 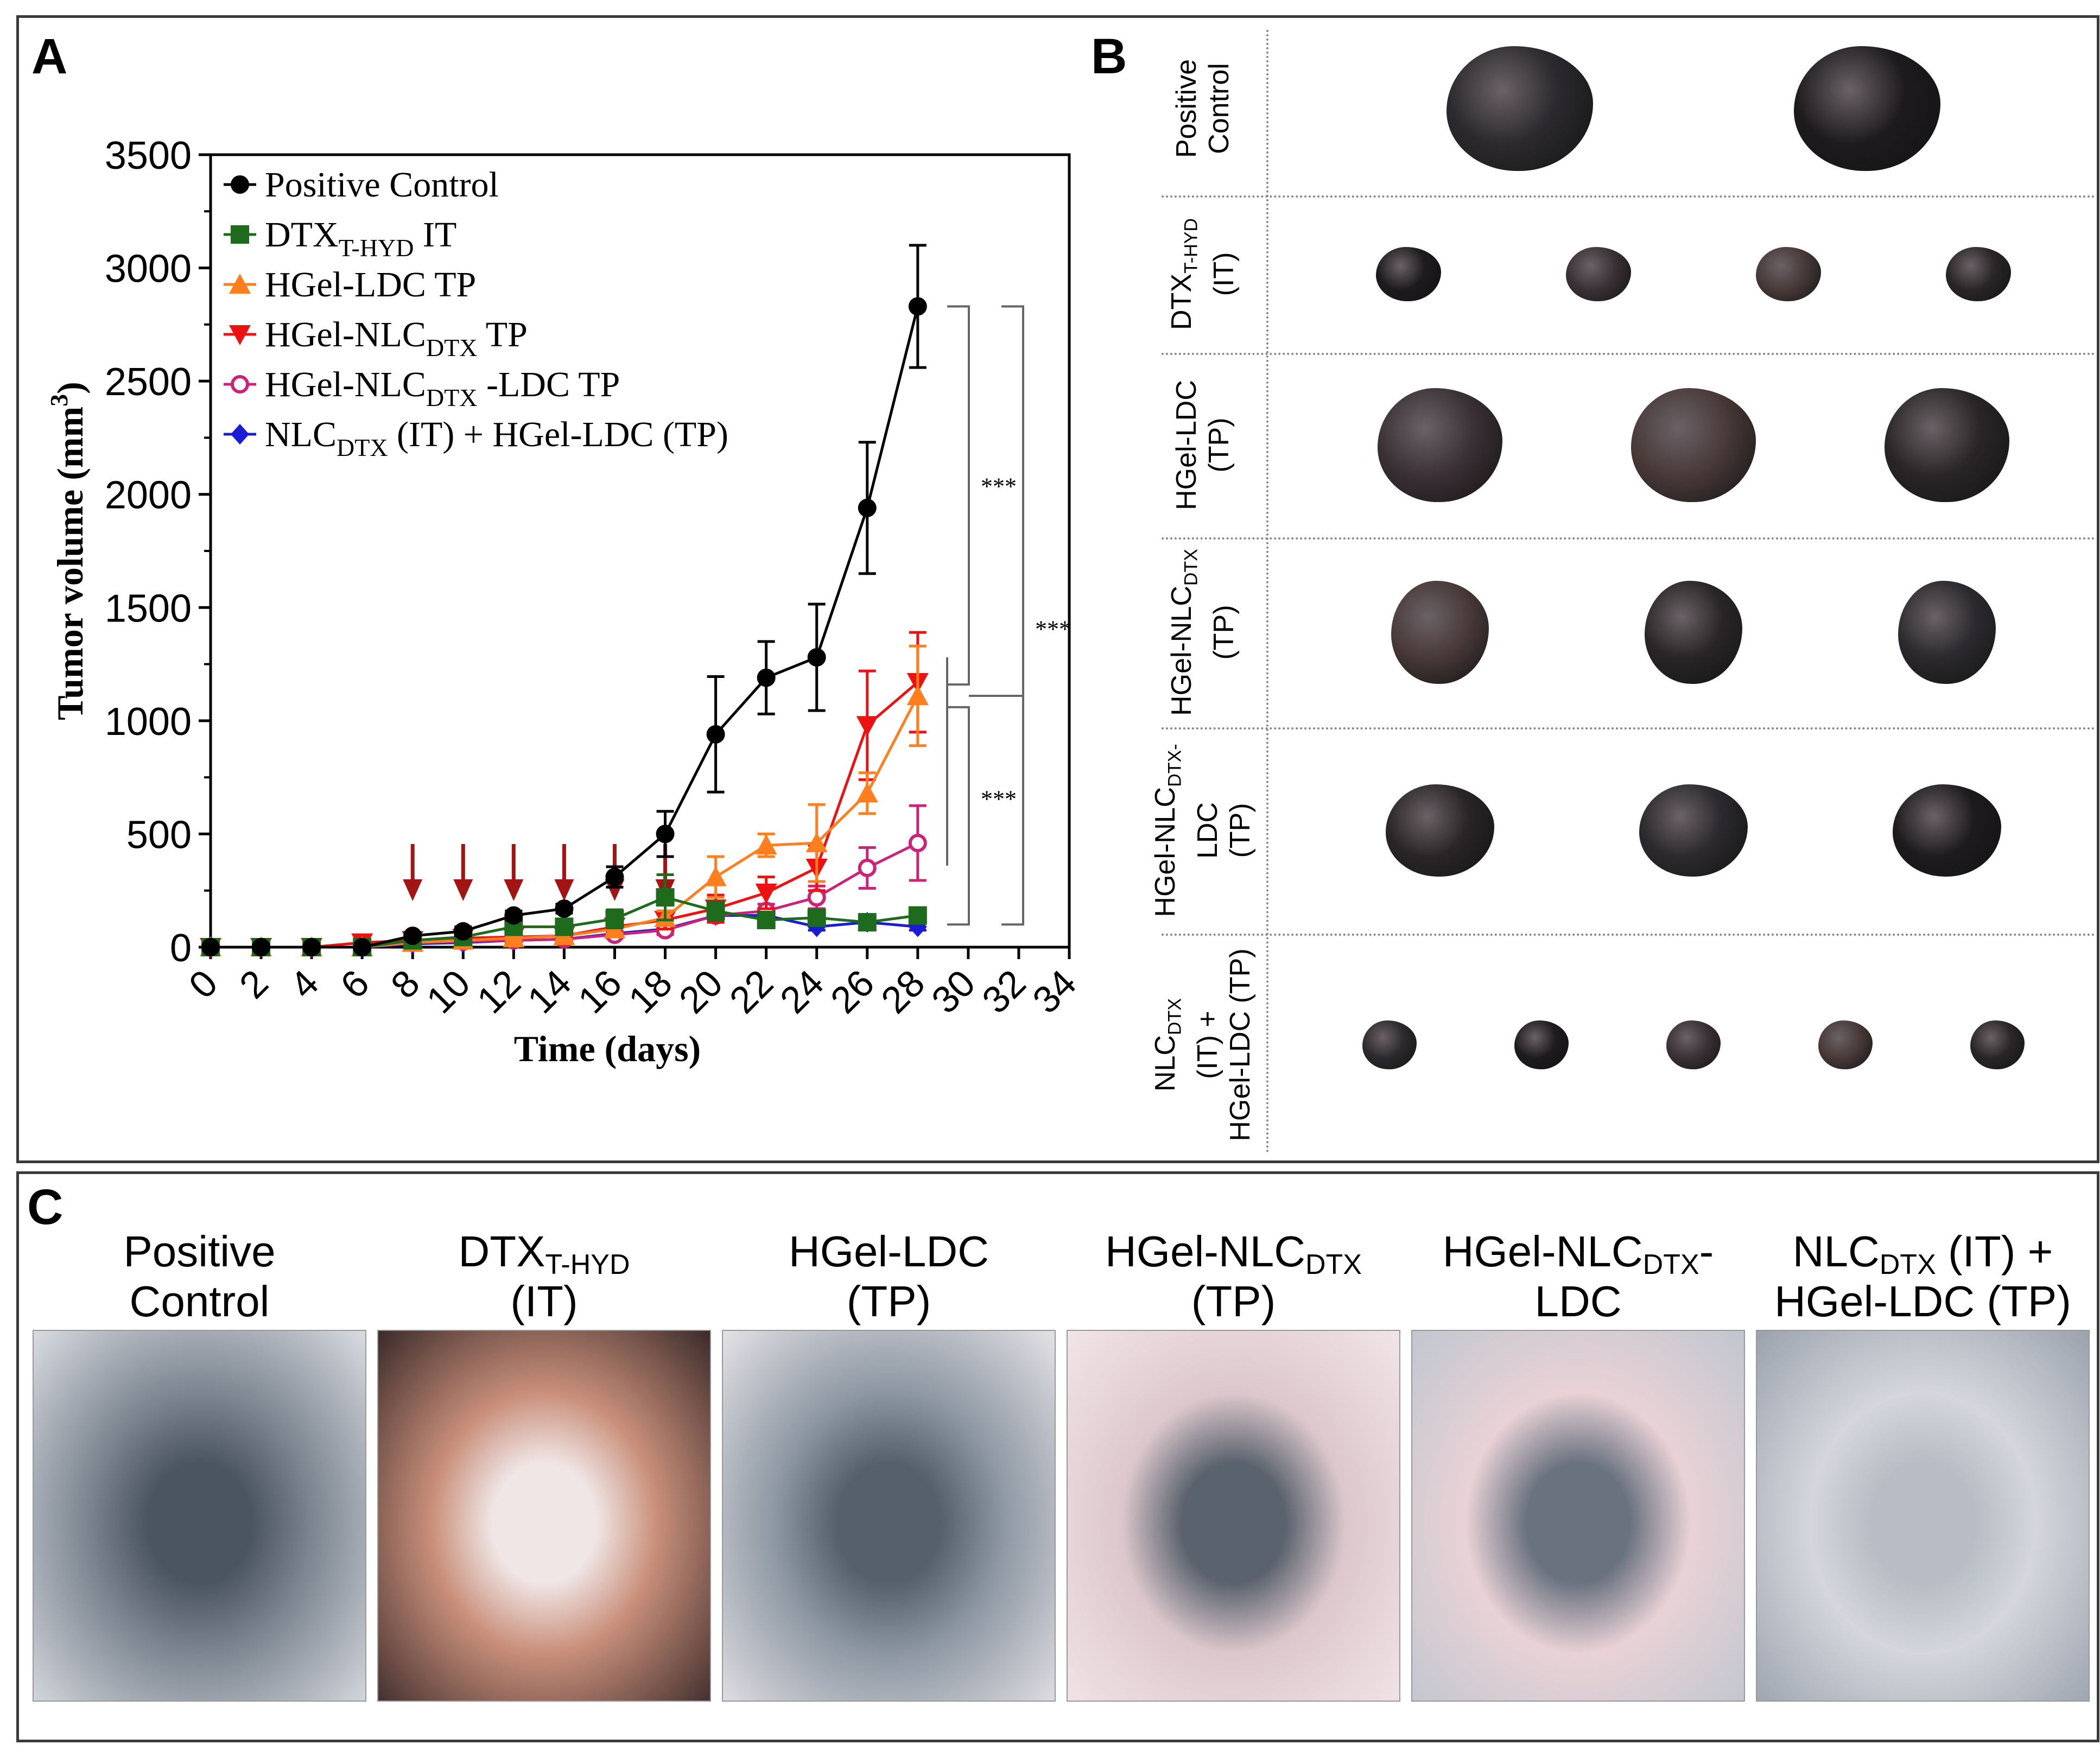 I want to click on legend-item: DTXT-HYD IT, so click(x=340, y=238).